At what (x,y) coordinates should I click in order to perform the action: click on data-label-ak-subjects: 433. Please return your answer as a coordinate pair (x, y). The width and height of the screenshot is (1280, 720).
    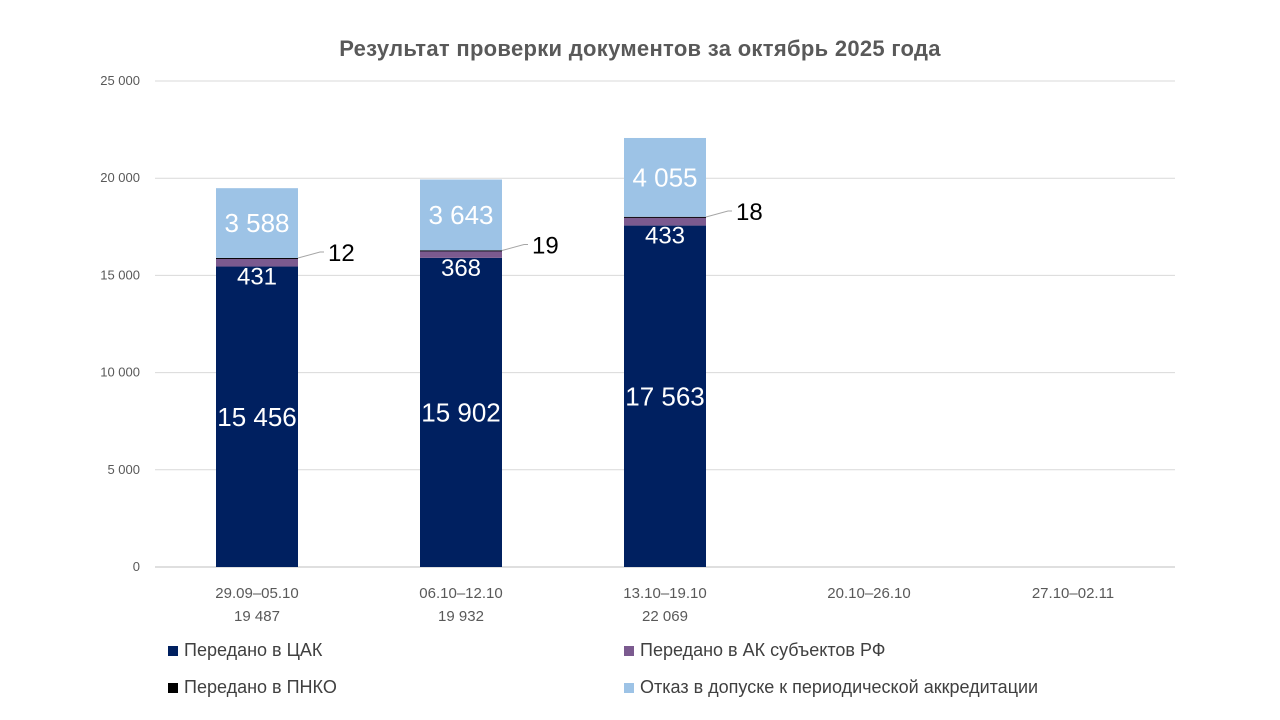
    Looking at the image, I should click on (665, 236).